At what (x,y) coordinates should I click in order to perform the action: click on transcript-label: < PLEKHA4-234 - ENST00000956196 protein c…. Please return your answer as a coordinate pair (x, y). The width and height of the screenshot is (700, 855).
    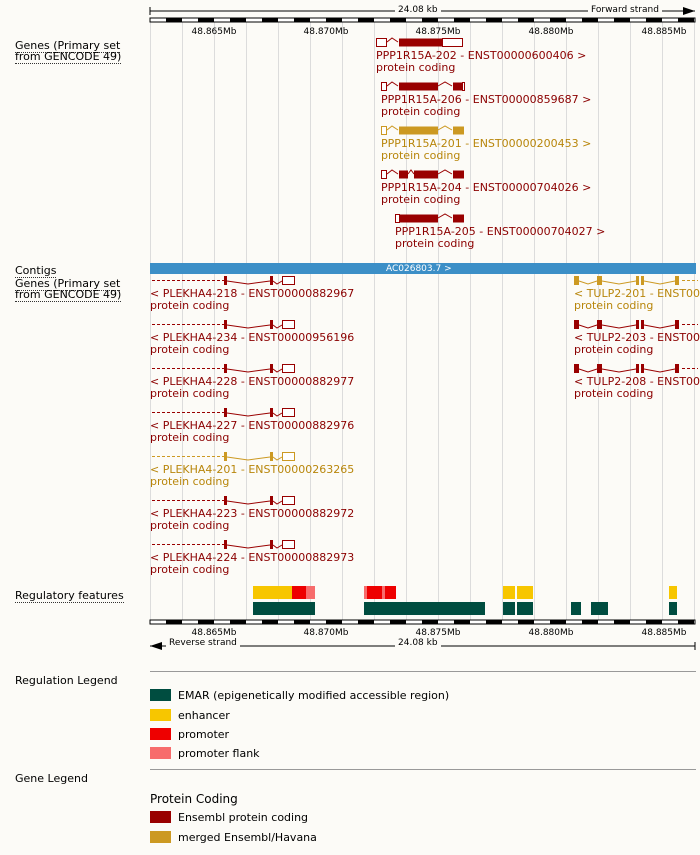
    Looking at the image, I should click on (252, 344).